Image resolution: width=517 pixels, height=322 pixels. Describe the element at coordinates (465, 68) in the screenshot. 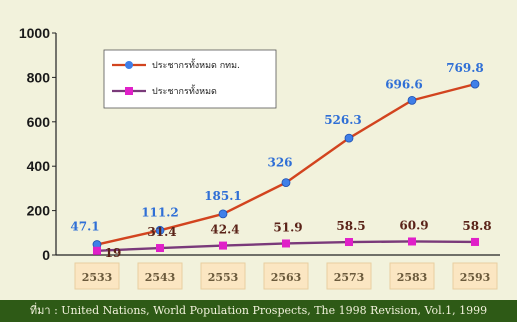

I see `data-label: 769.8` at that location.